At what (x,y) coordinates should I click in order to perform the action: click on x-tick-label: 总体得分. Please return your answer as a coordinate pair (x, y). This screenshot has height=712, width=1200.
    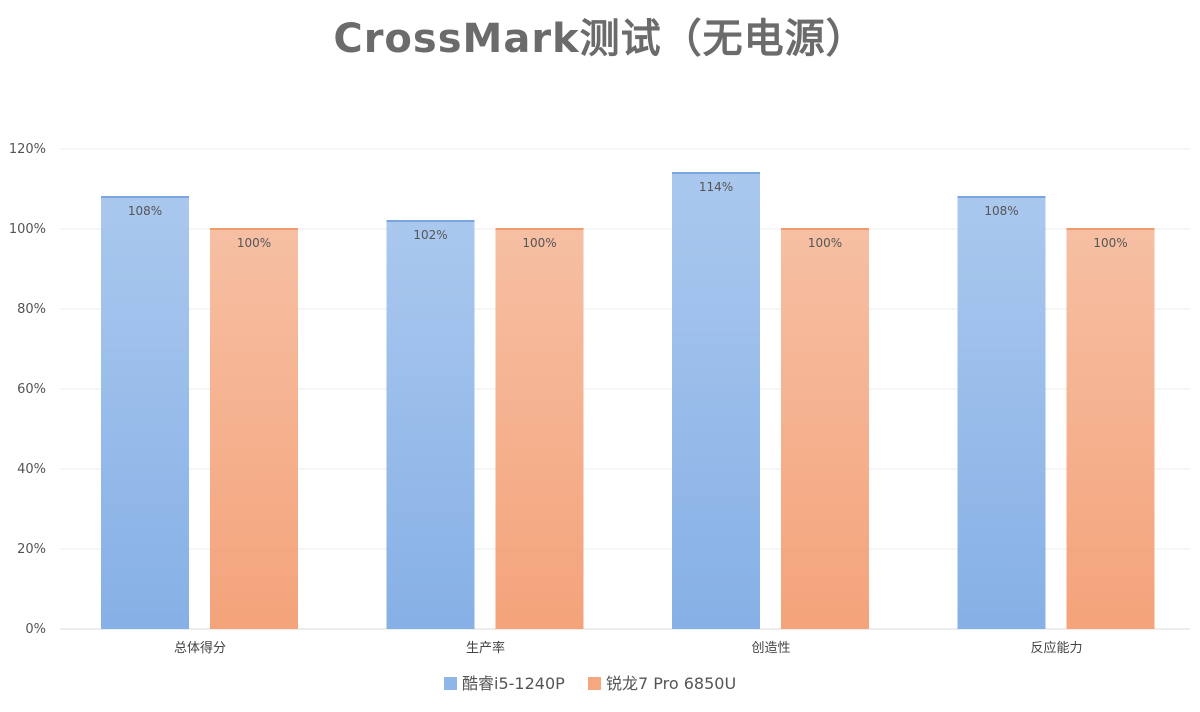
    Looking at the image, I should click on (200, 648).